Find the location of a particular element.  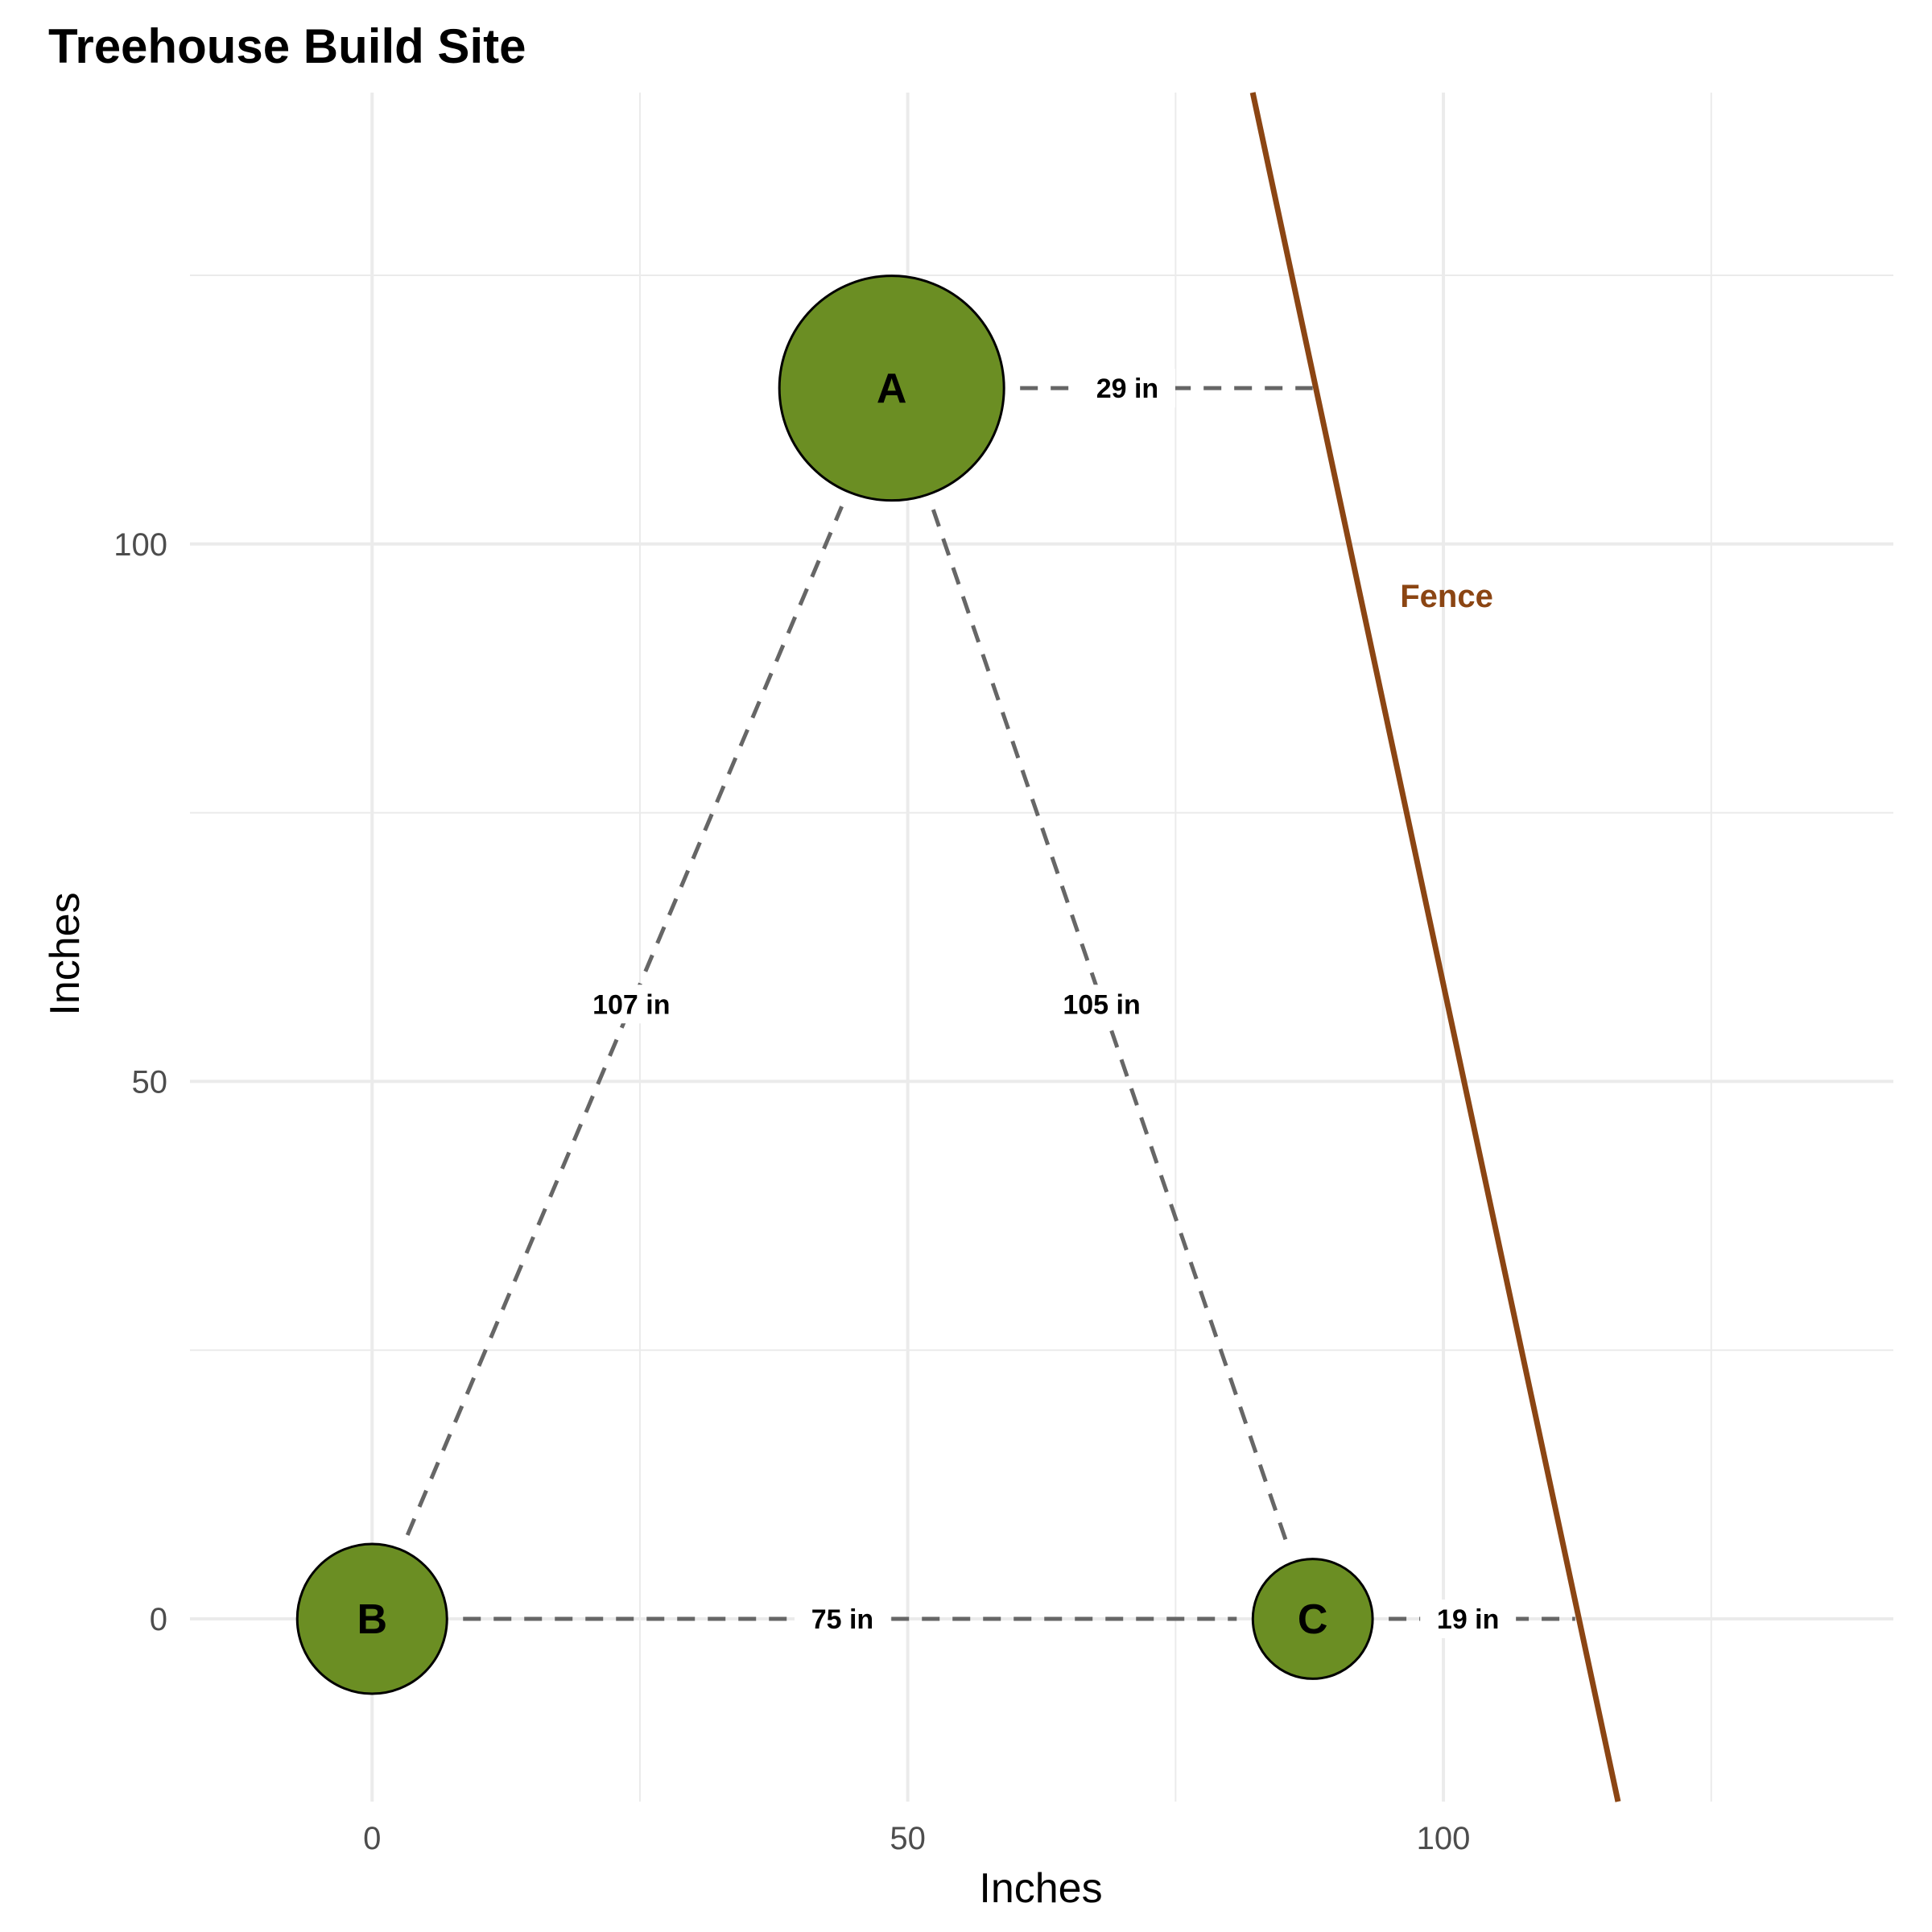

distance-label: 75 in is located at coordinates (842, 1619).